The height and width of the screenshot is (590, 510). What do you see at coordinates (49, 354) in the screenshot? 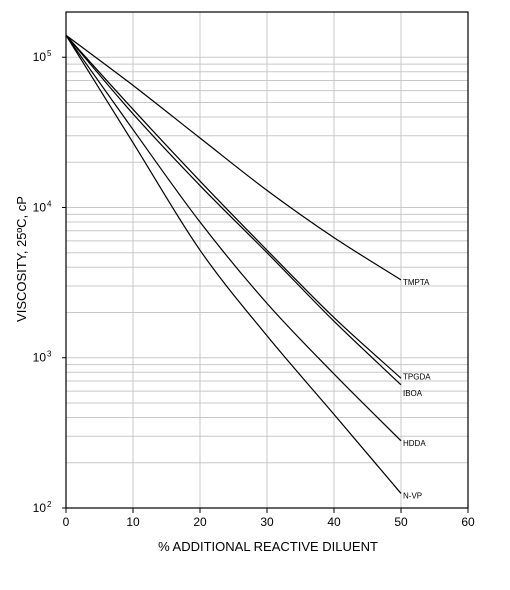
I see `y-tick-exponent: 3` at bounding box center [49, 354].